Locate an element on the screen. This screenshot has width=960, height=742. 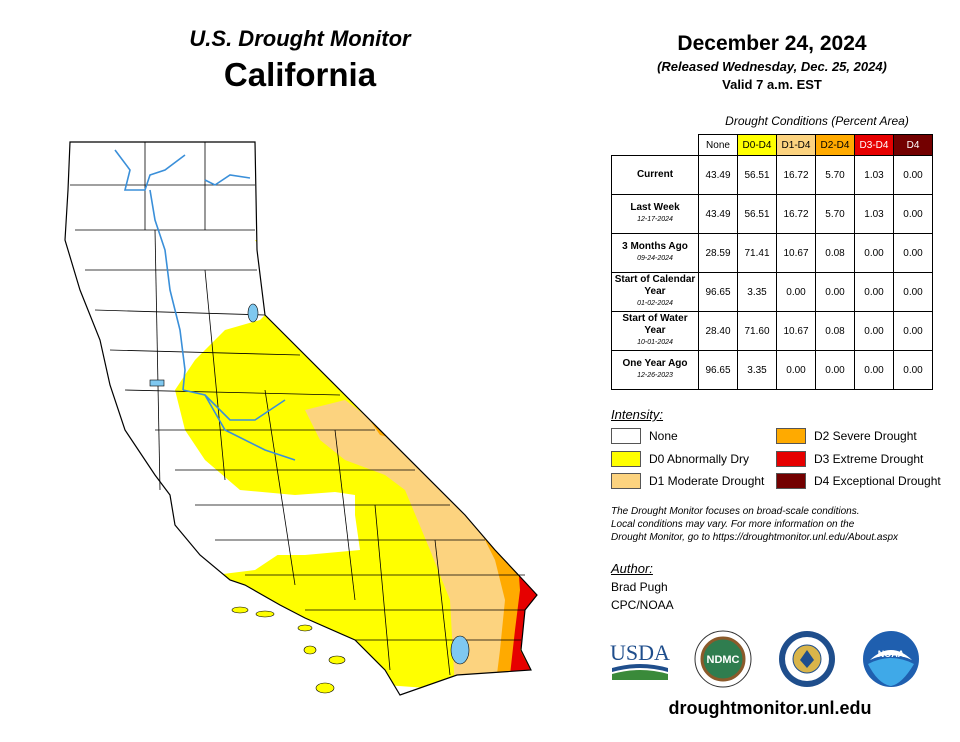
row-name: Current is located at coordinates (655, 174).